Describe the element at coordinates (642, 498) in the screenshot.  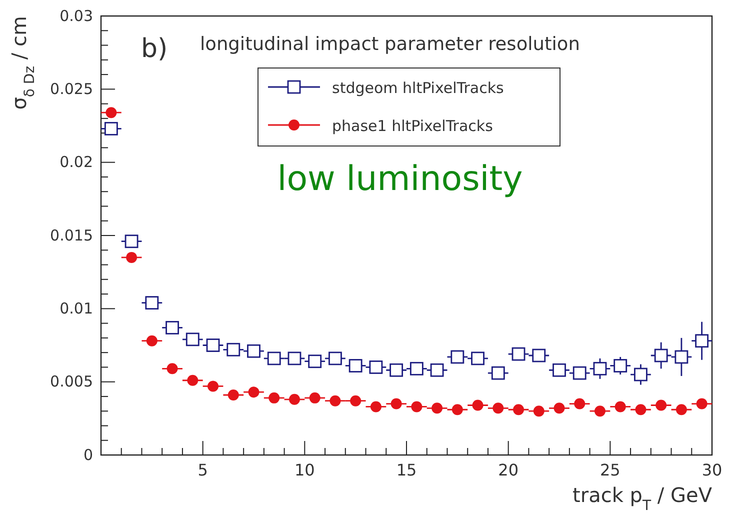
I see `x-axis-title: track p$_{T}$ / GeV` at that location.